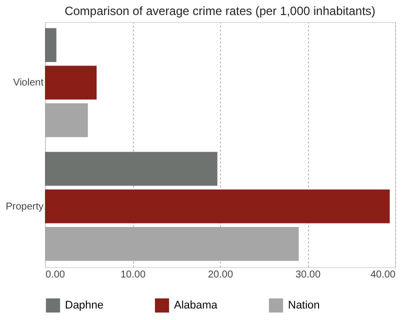 This screenshot has width=420, height=320. I want to click on x-tick-label: 0.00, so click(56, 275).